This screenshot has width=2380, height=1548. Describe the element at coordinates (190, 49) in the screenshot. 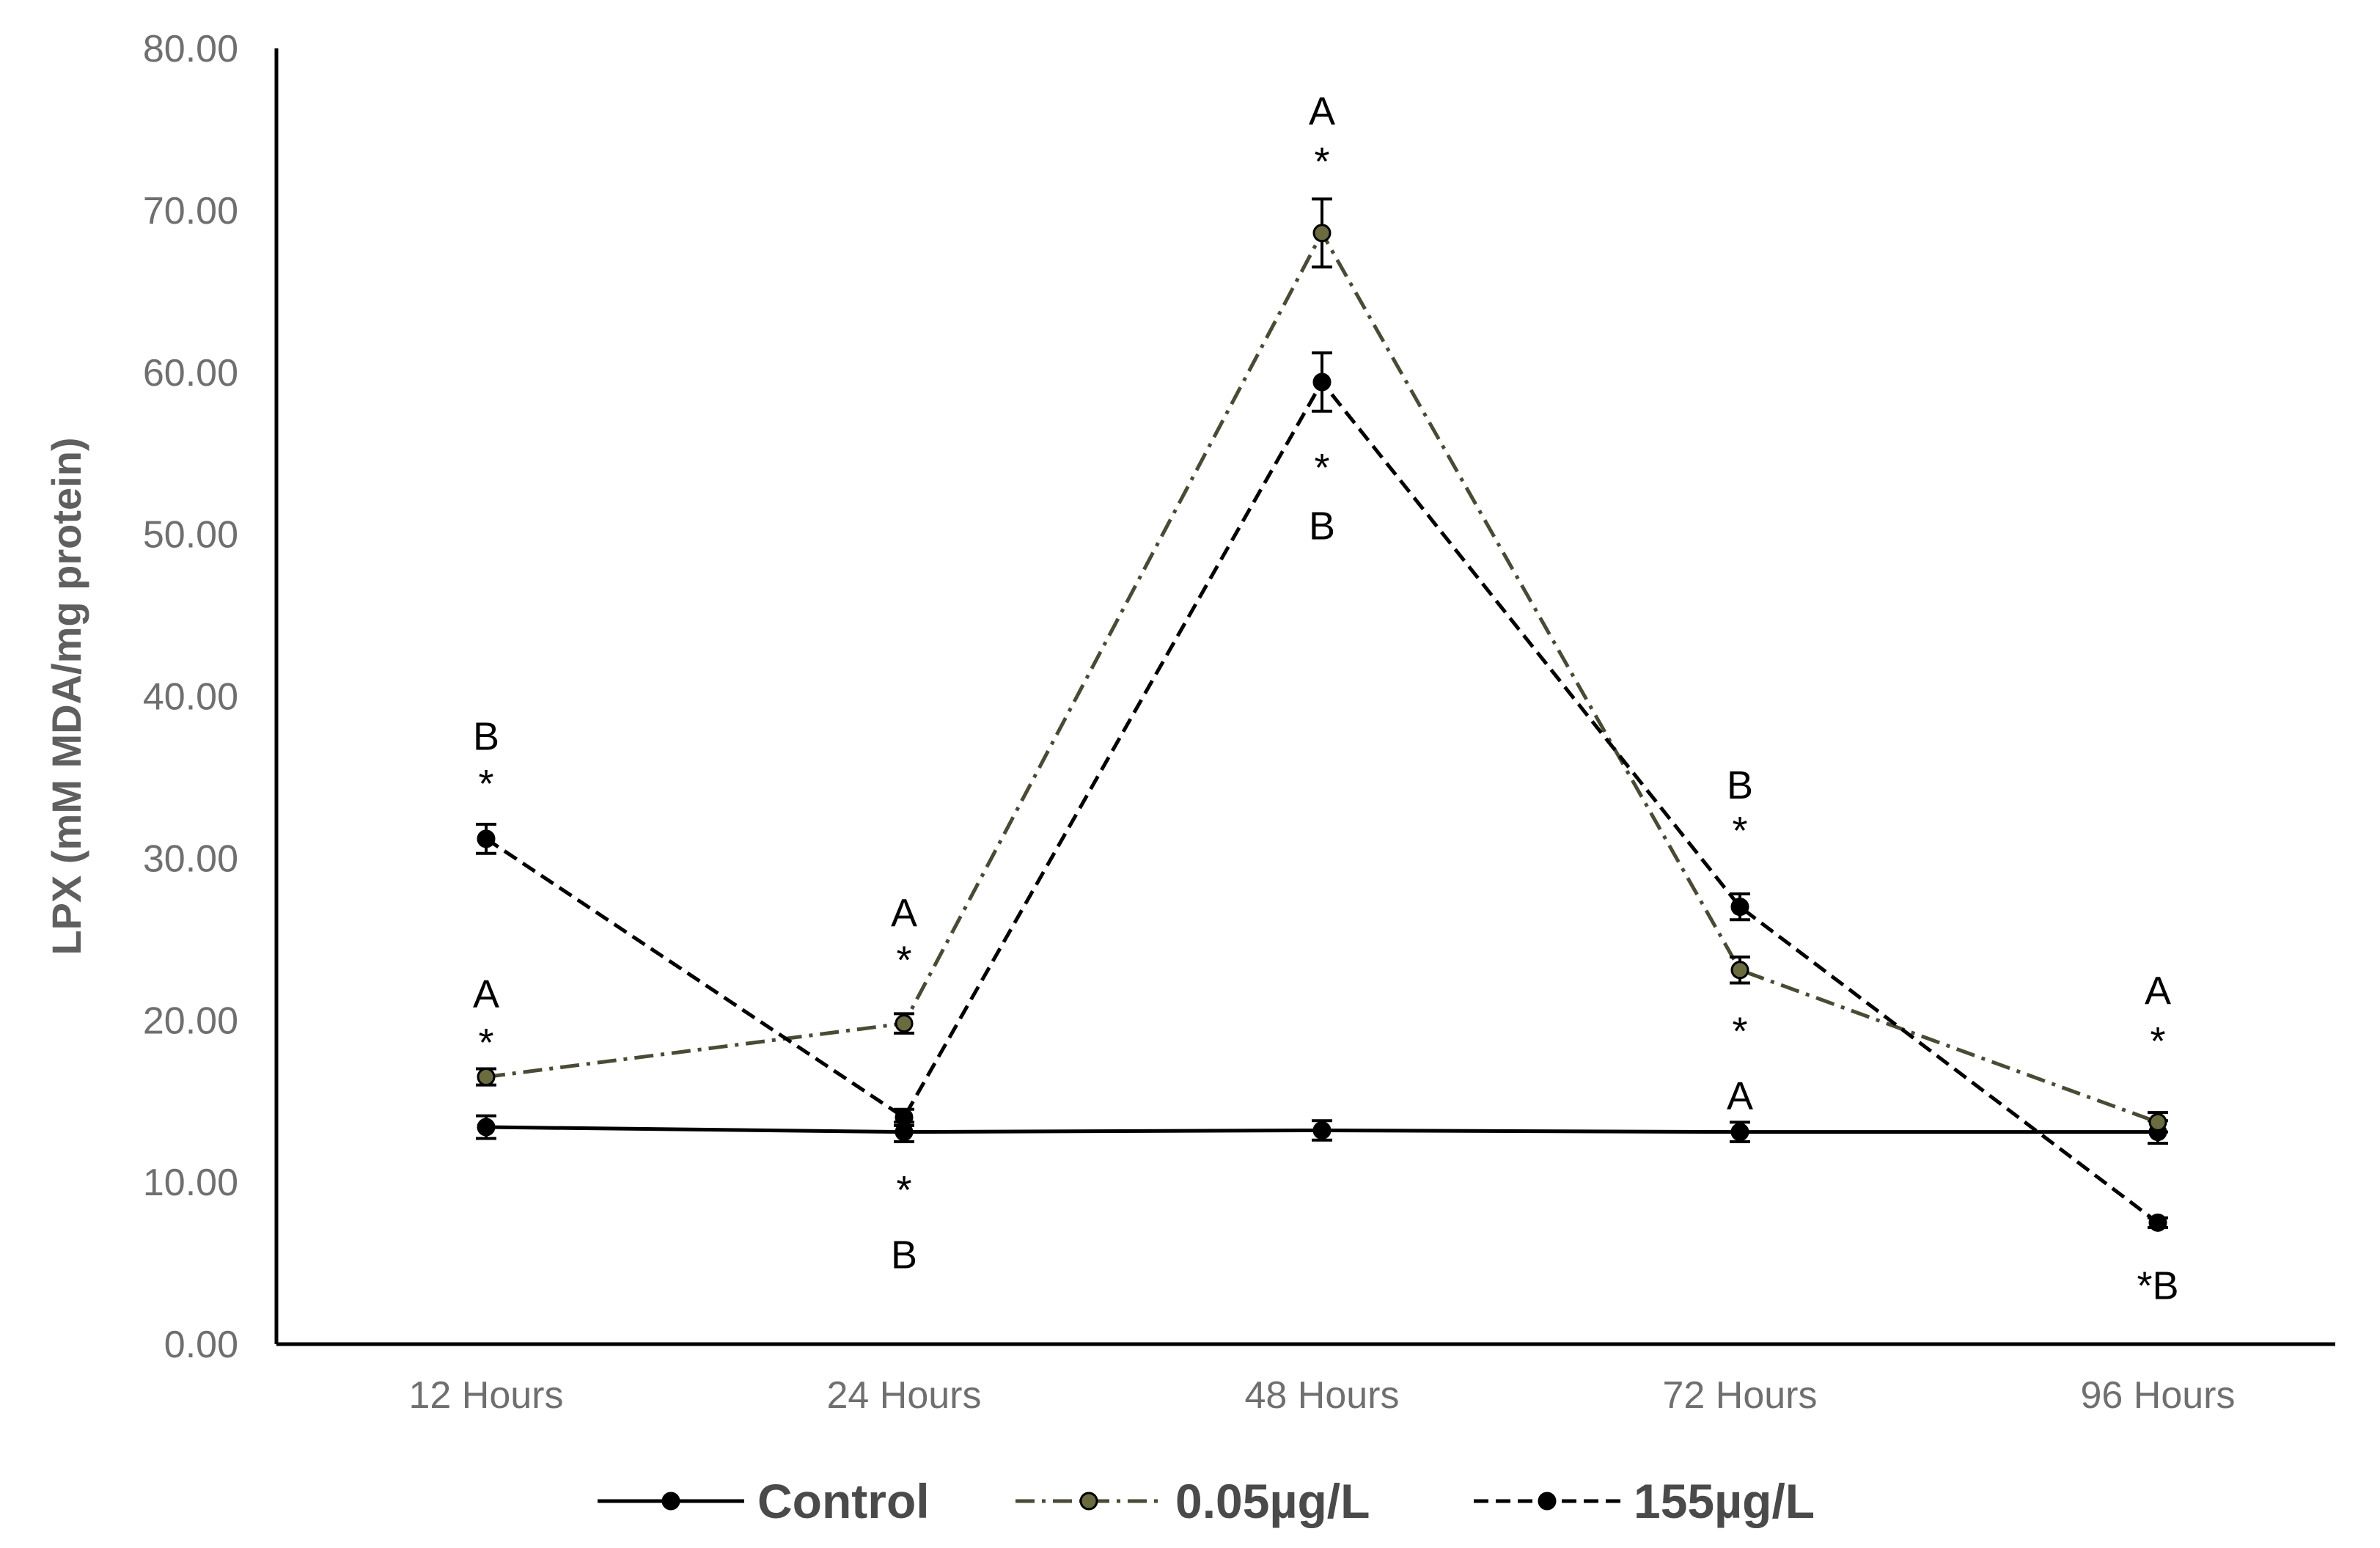

I see `y-tick-label: 80.00` at that location.